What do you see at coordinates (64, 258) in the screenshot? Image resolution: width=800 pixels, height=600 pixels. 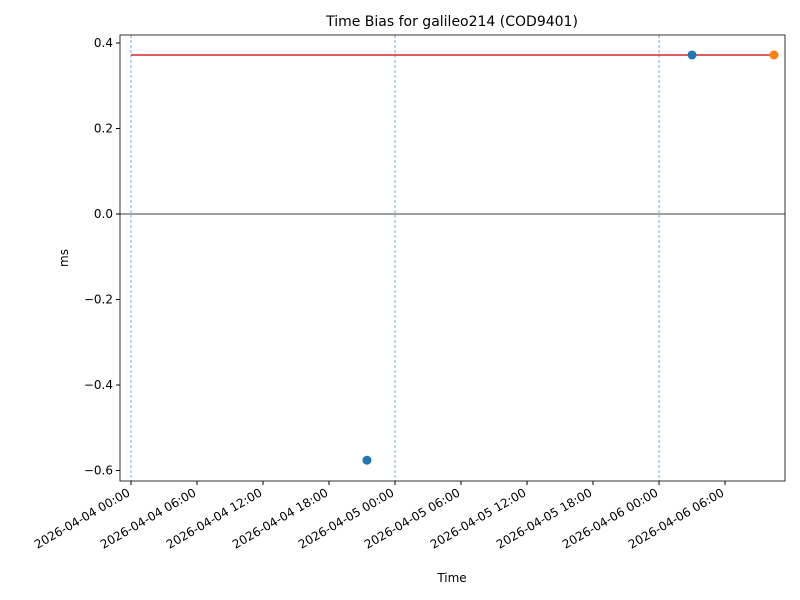 I see `y-axis-label: ms` at bounding box center [64, 258].